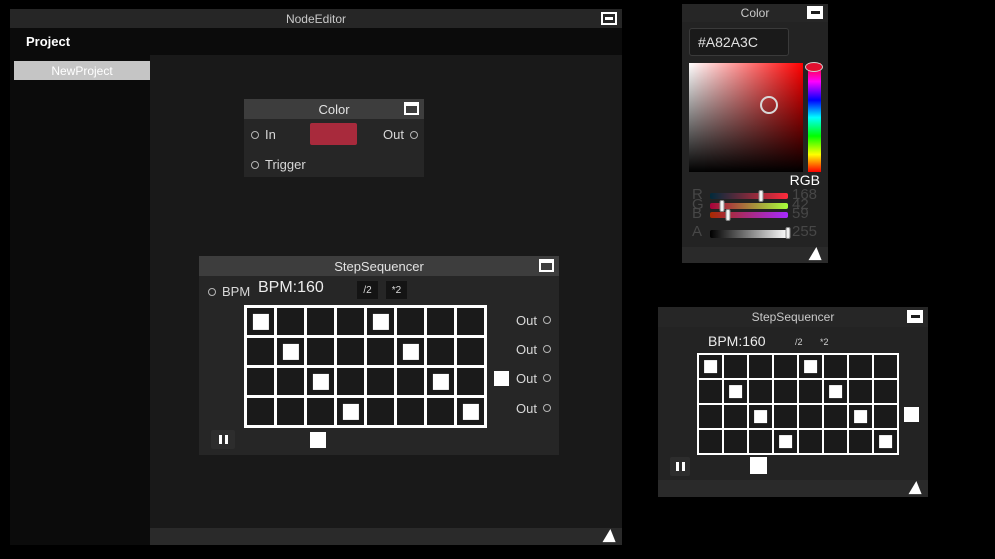 This screenshot has height=559, width=995. I want to click on trigger-pin, so click(255, 164).